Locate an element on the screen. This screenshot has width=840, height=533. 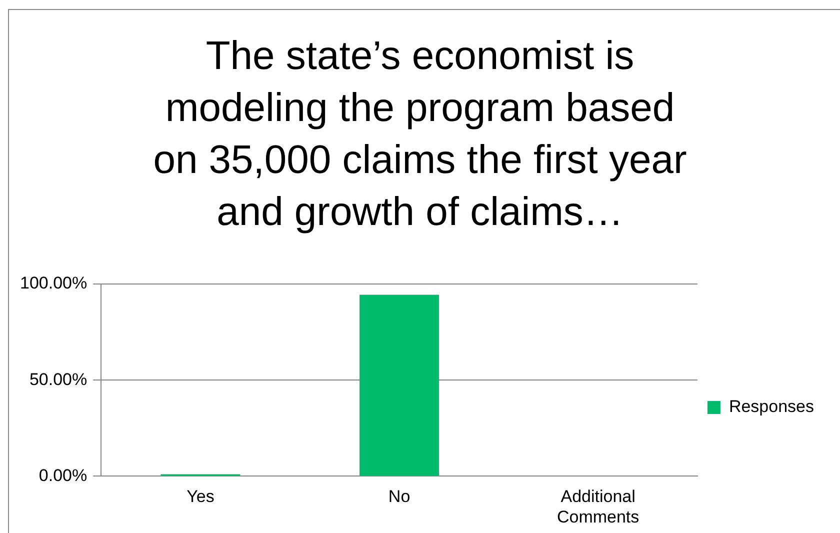
y-tick-label: 100.00% is located at coordinates (54, 283).